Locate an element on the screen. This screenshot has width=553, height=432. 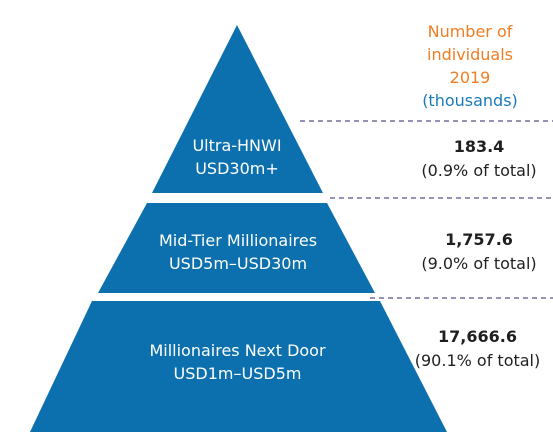
tier-name: Mid-Tier Millionaires is located at coordinates (238, 240).